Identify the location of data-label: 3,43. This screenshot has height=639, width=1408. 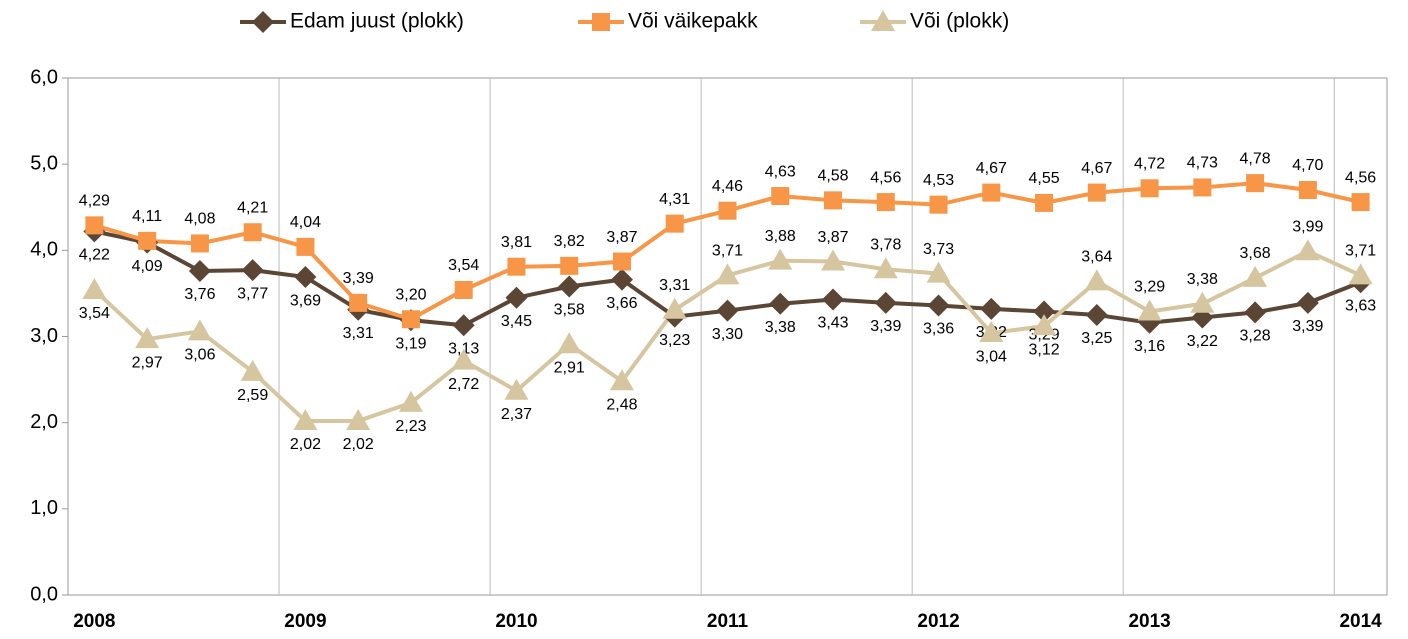
(832, 323).